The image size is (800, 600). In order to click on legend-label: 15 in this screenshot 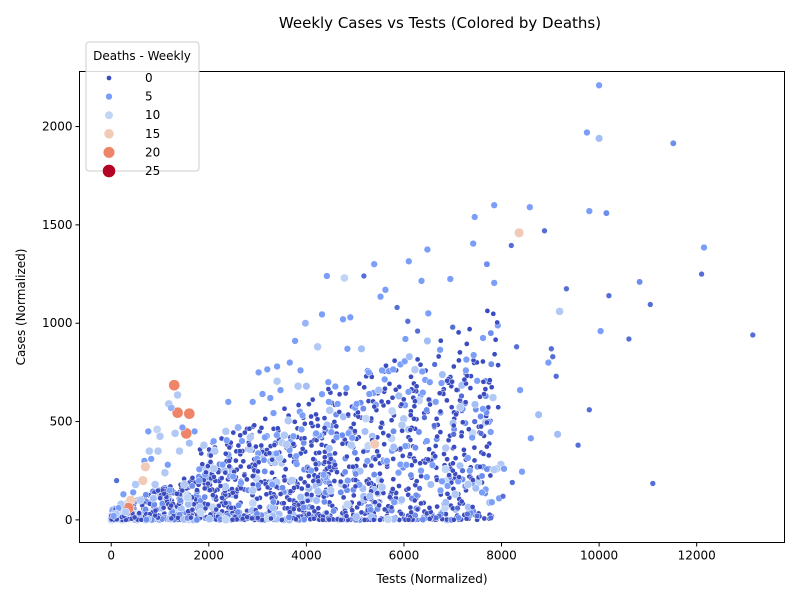, I will do `click(152, 134)`.